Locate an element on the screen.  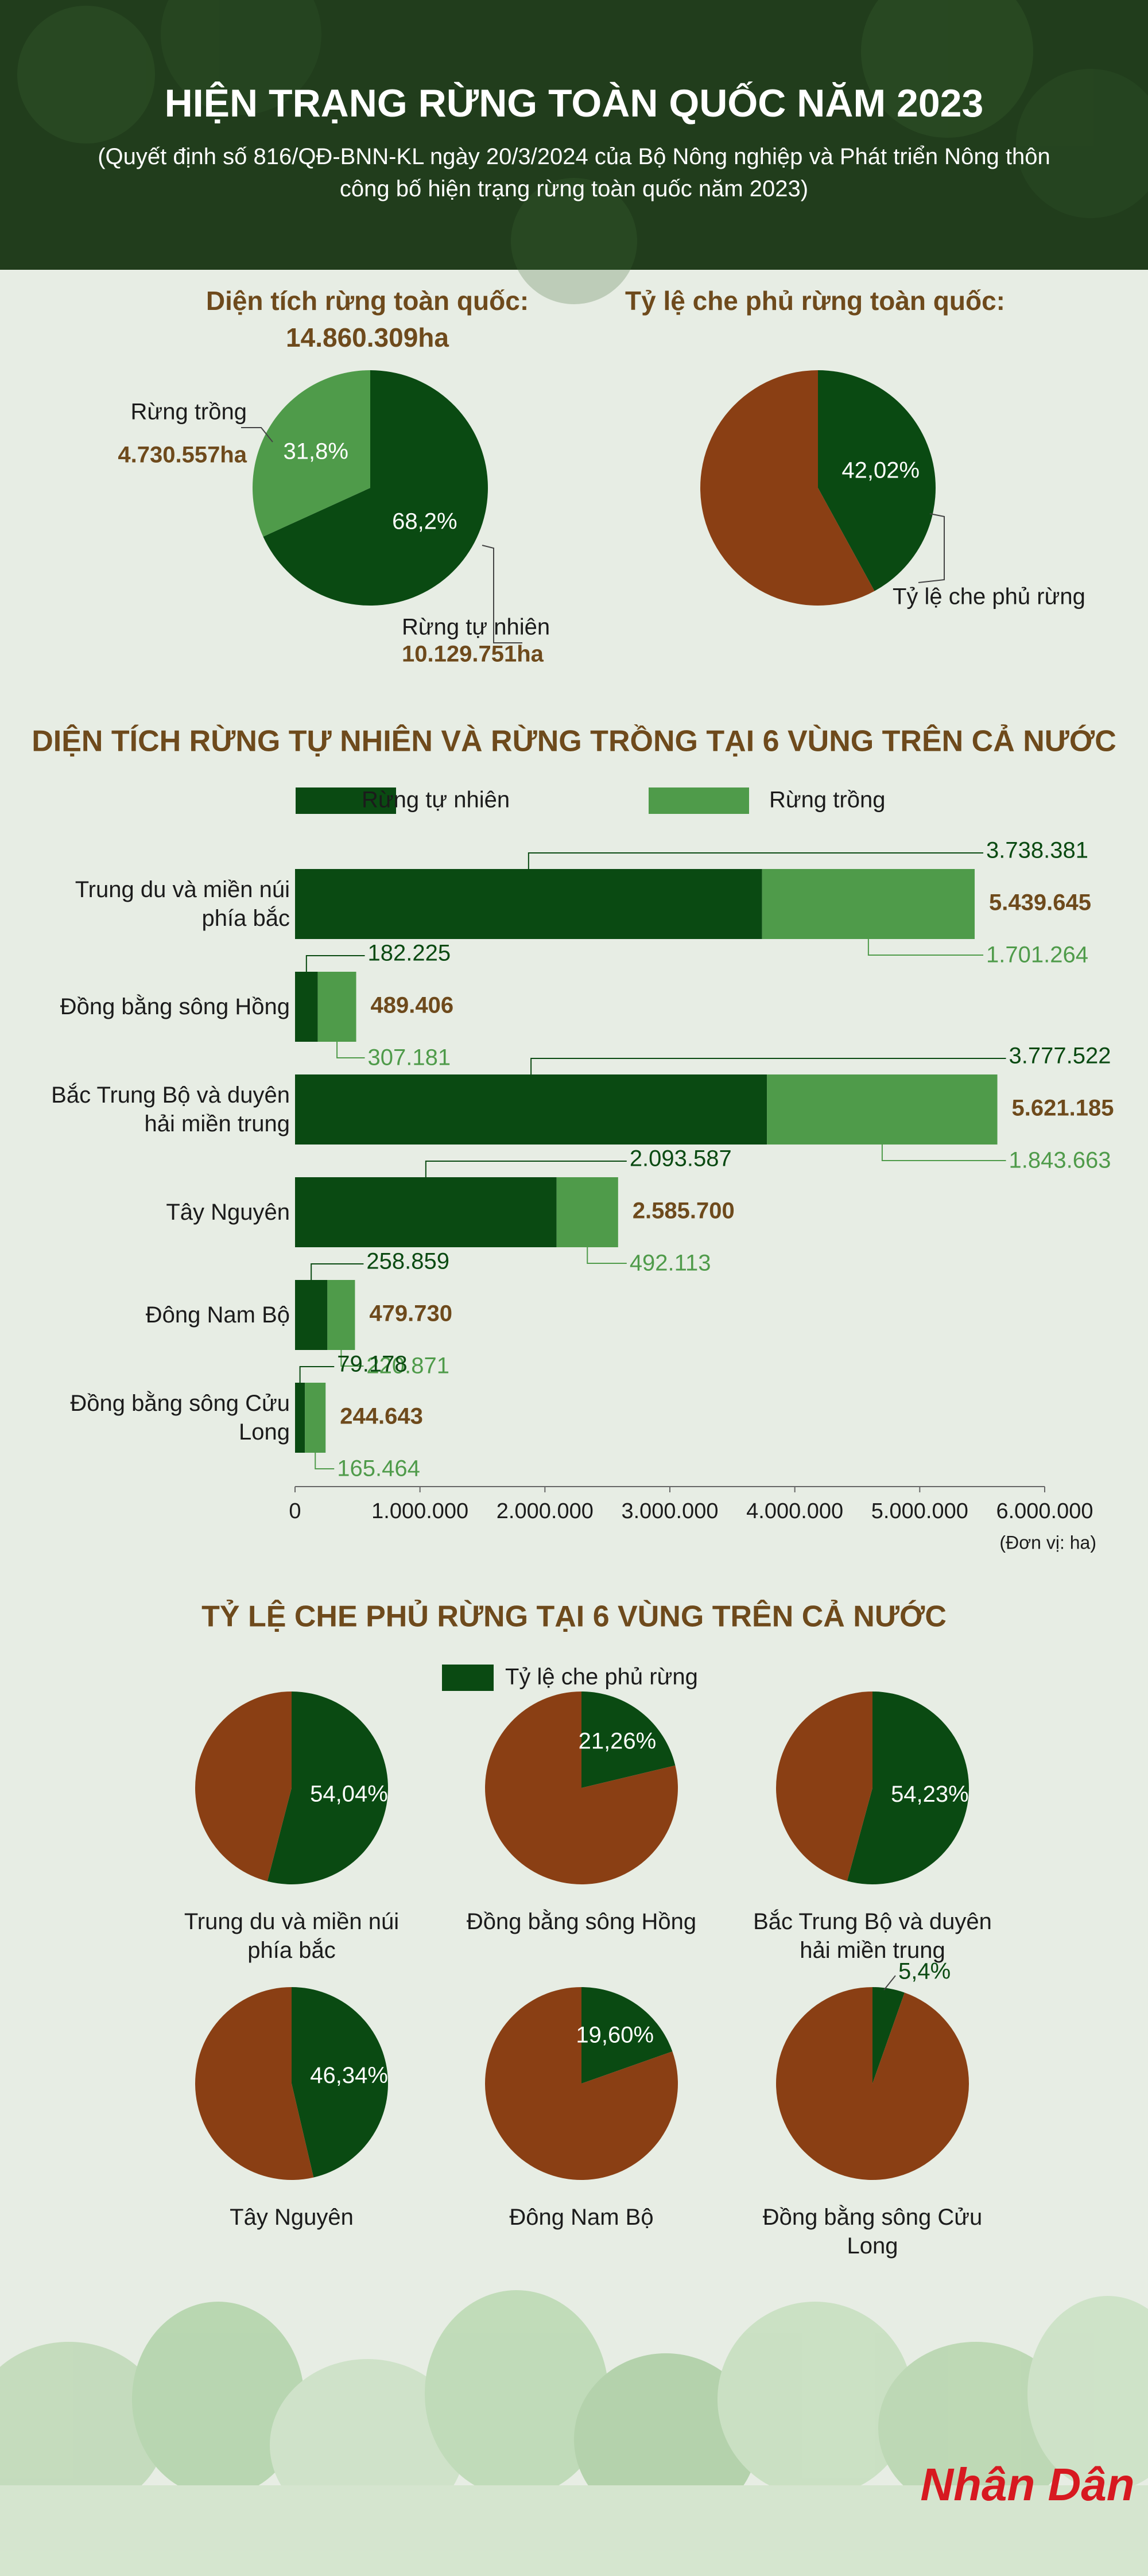
bar-total-label: 489.406 is located at coordinates (412, 1005).